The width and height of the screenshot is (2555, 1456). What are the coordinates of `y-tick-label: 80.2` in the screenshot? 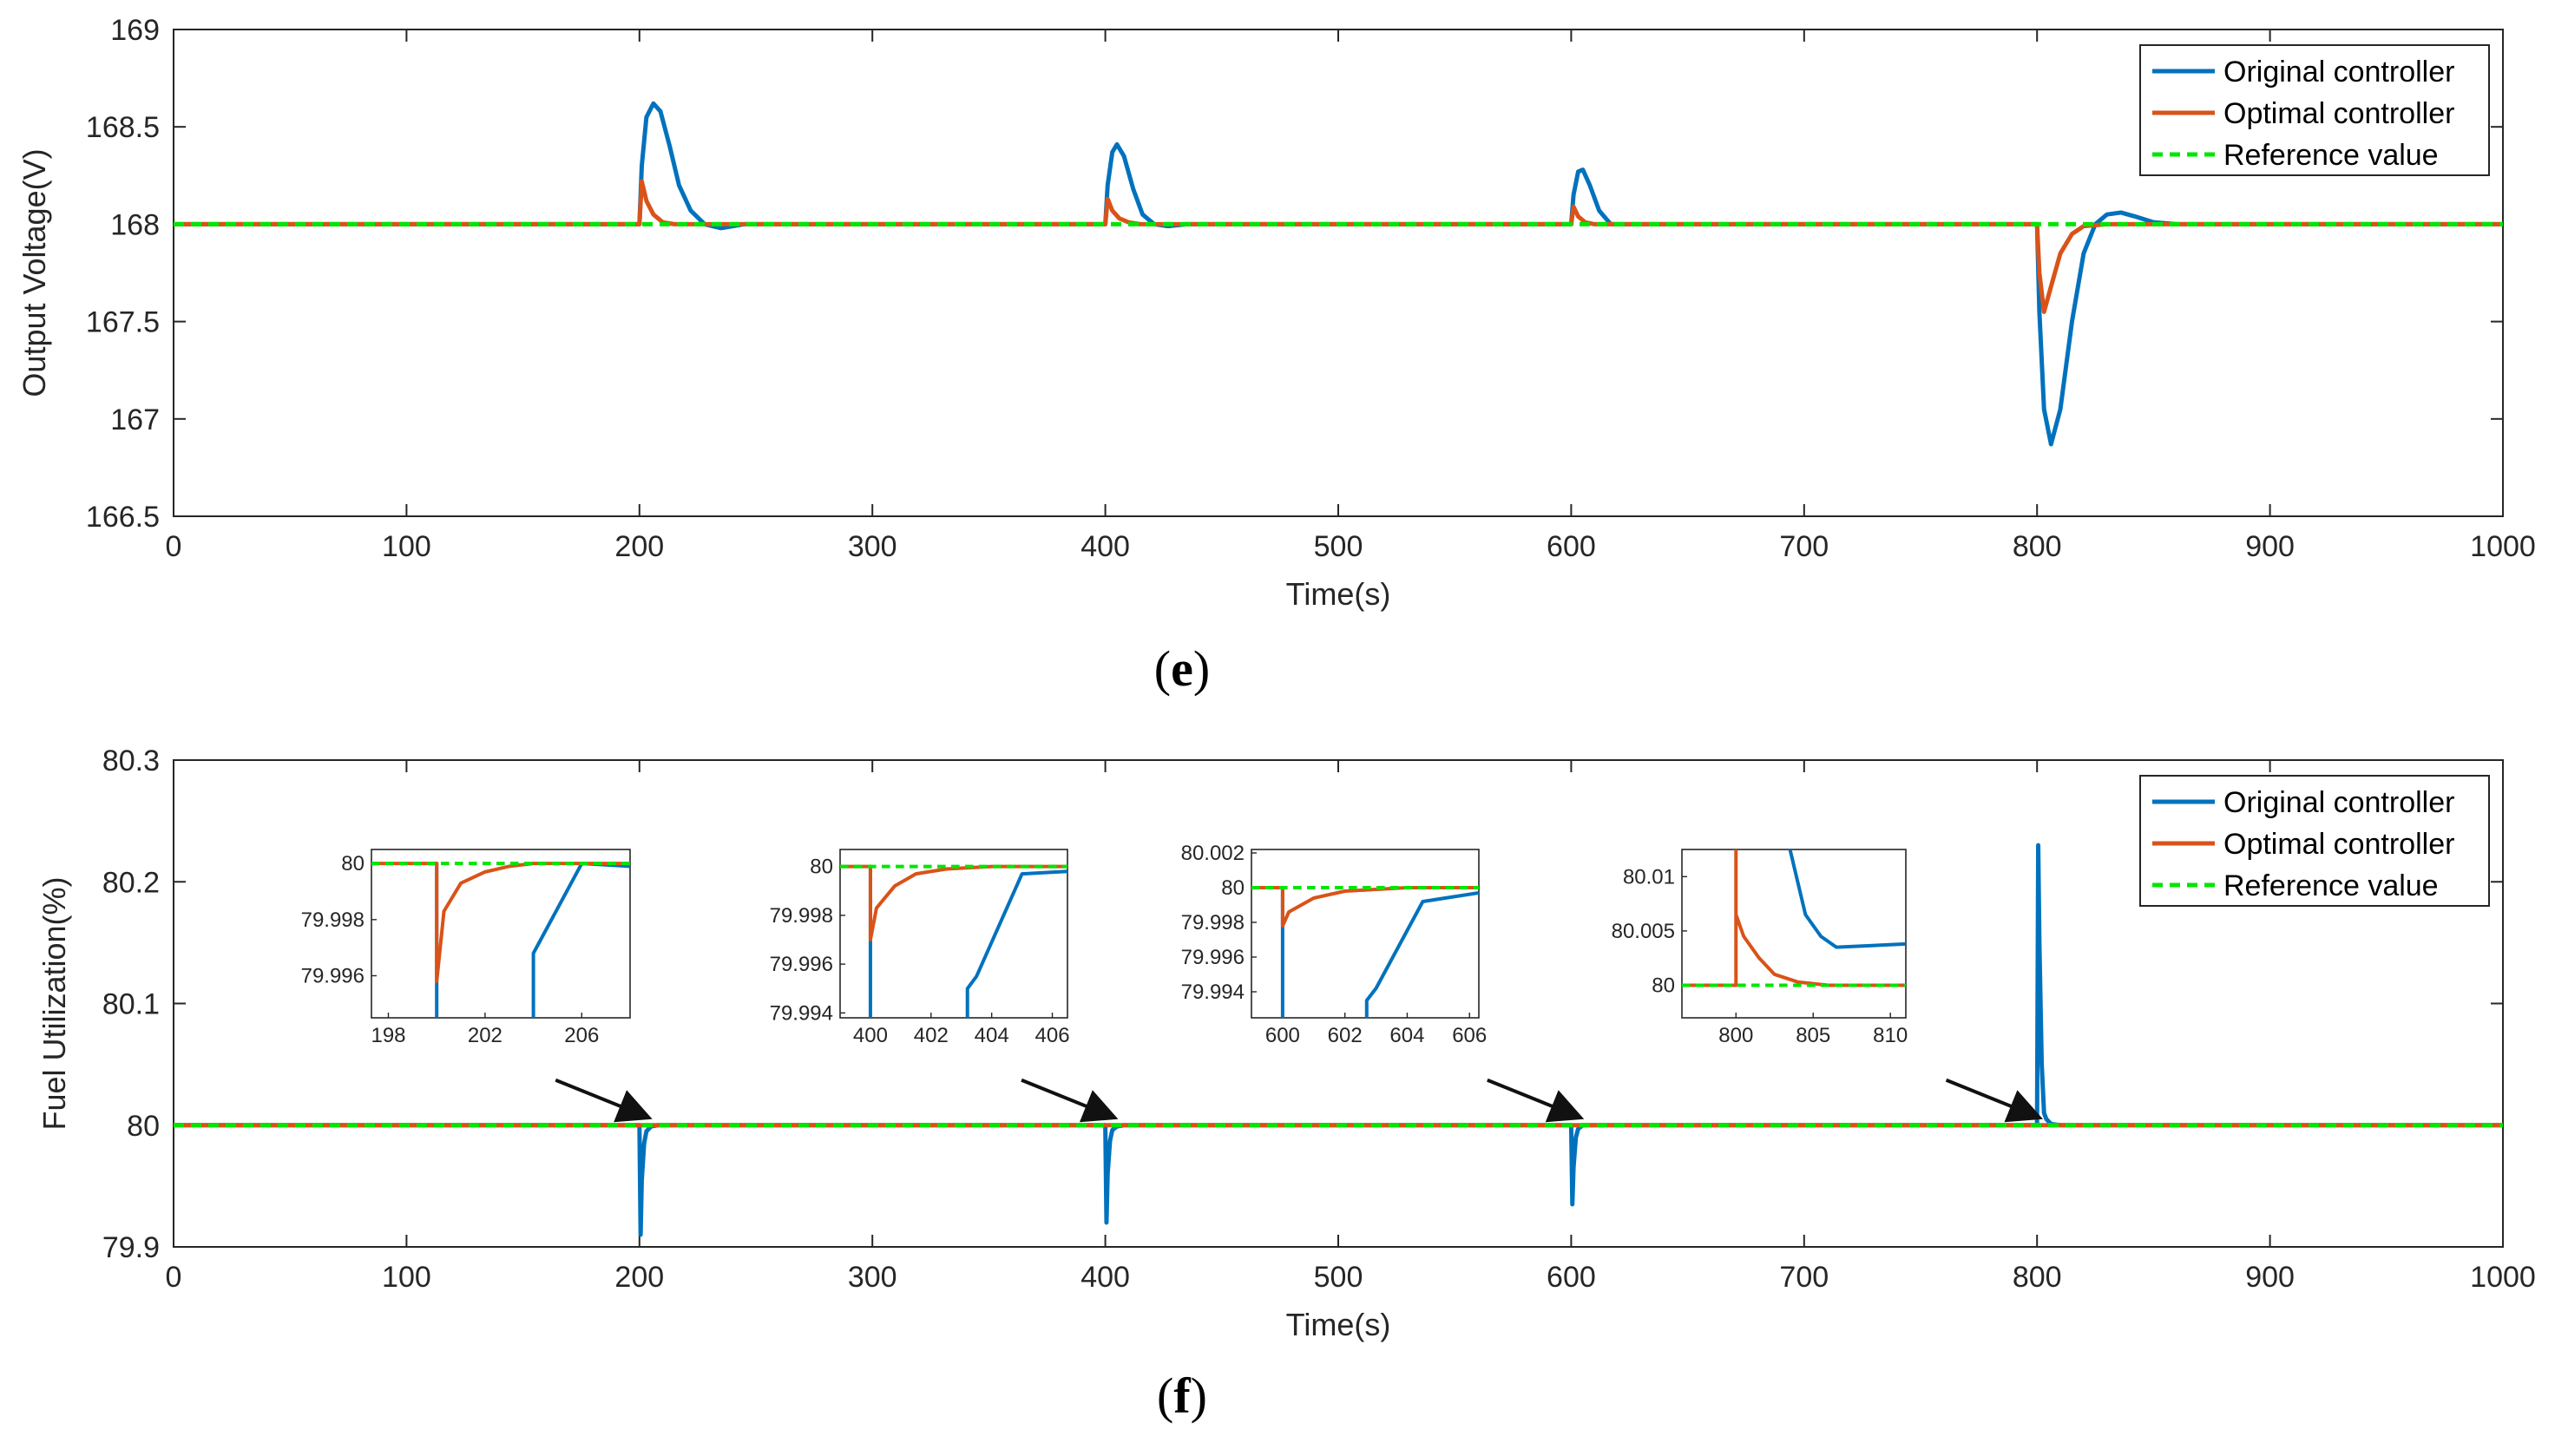 It's located at (131, 882).